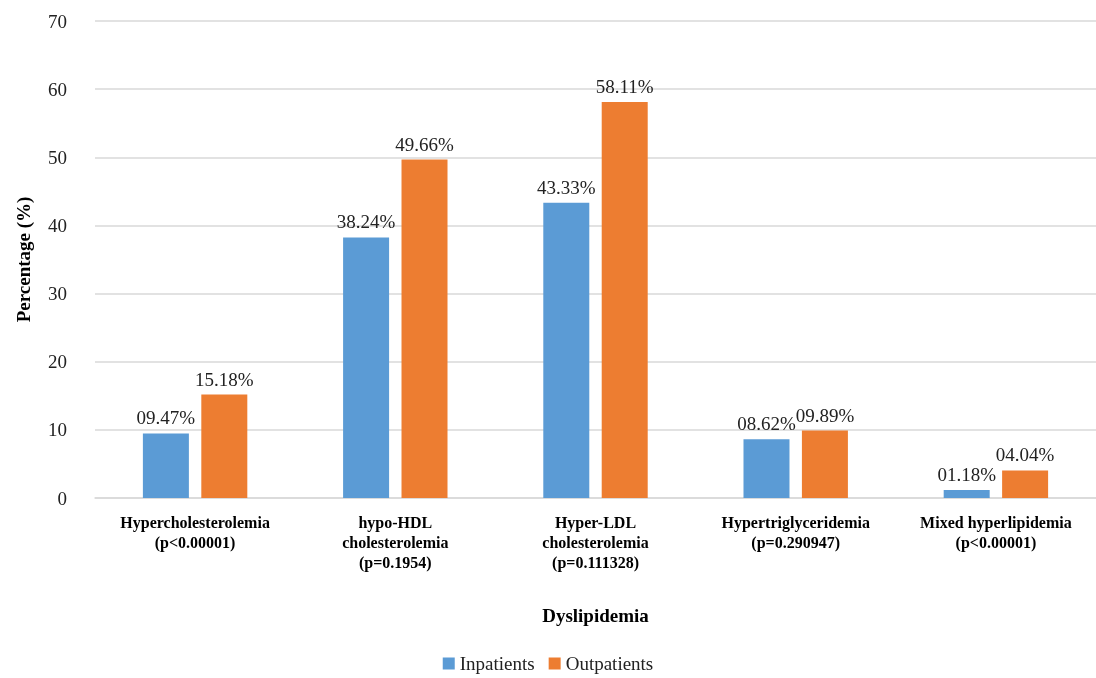  I want to click on data-label: 58.11%, so click(624, 87).